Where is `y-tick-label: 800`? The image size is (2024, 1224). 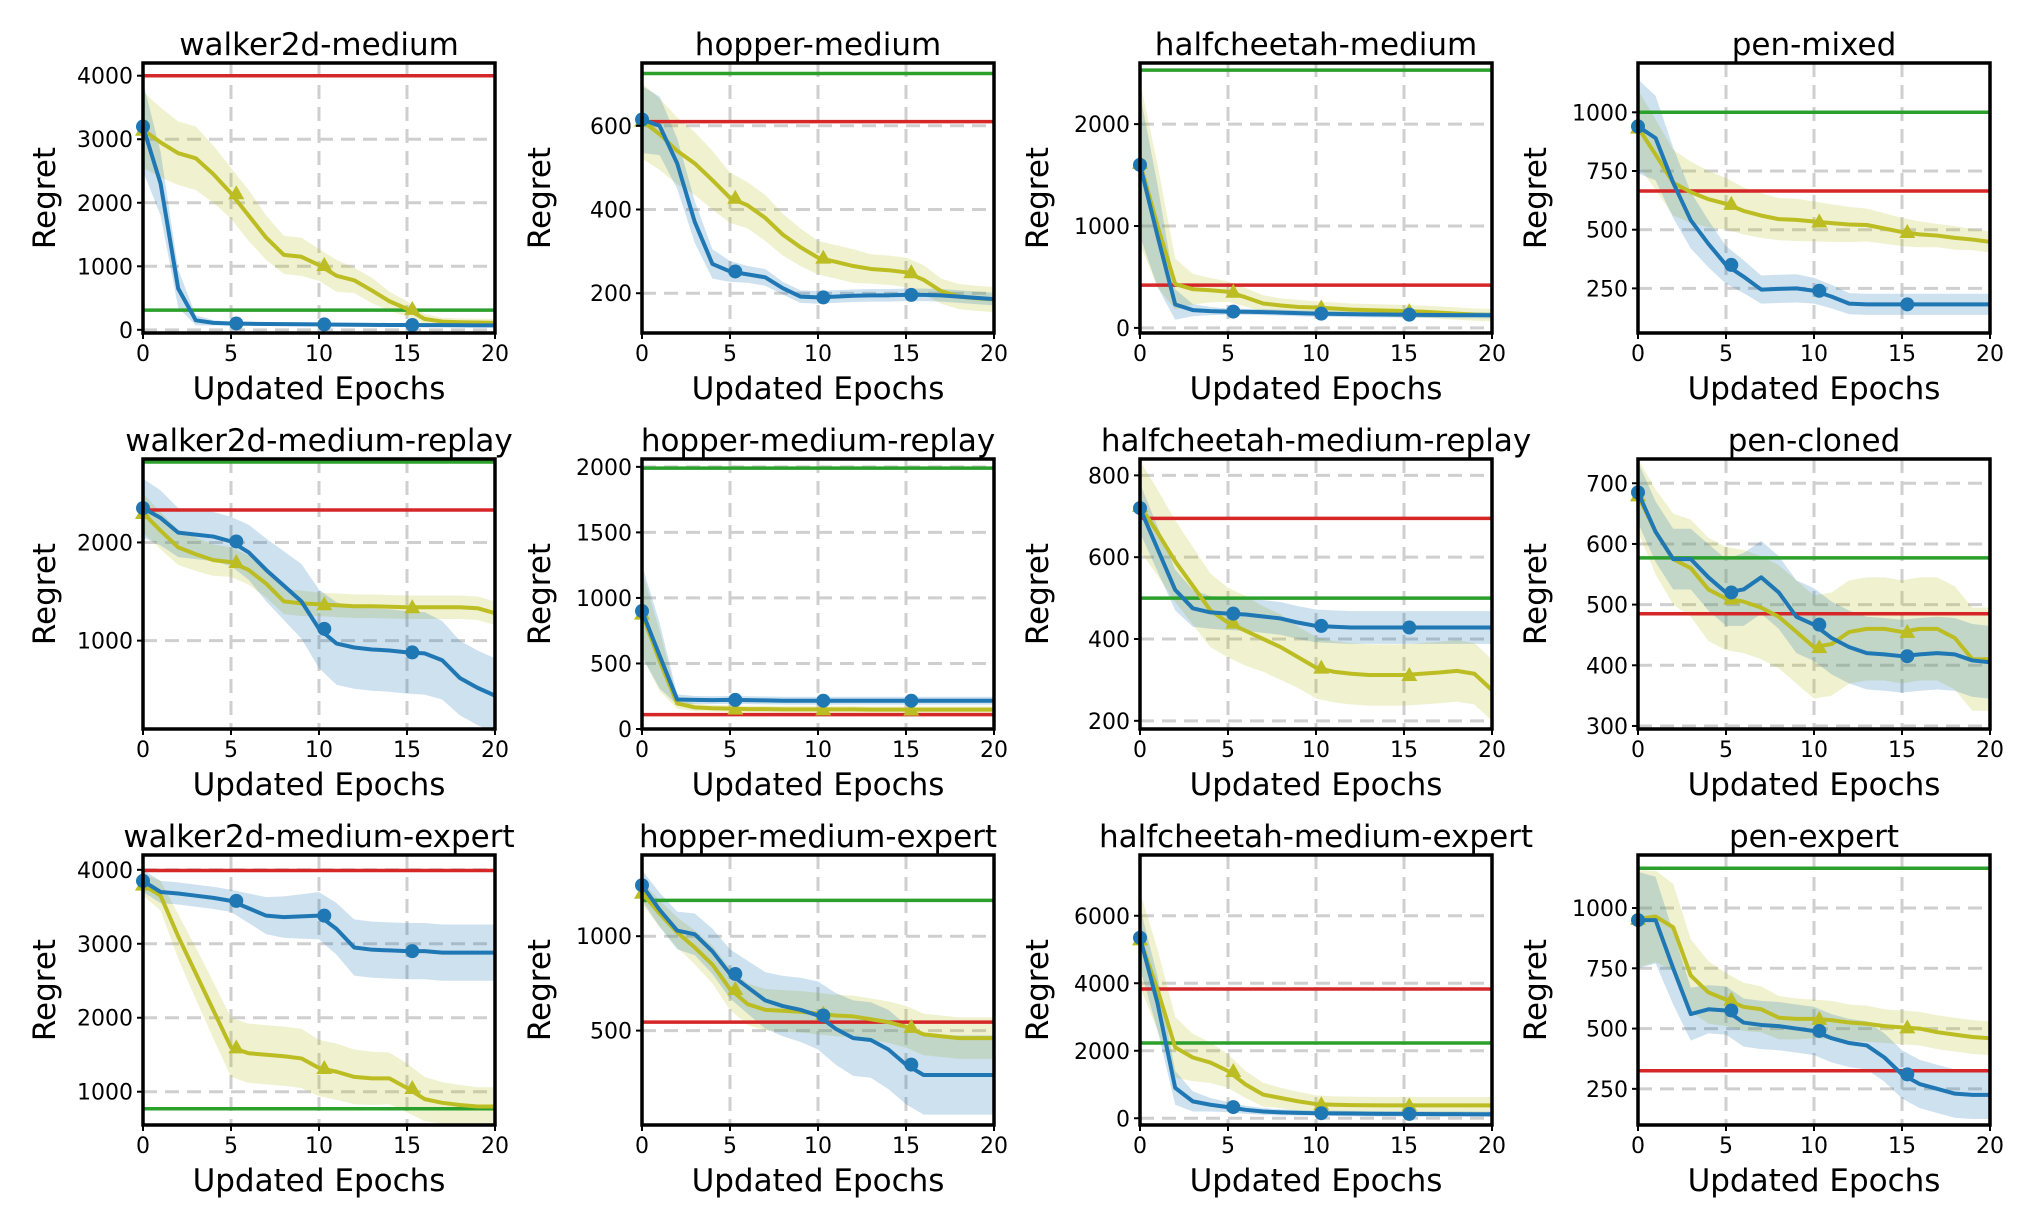 y-tick-label: 800 is located at coordinates (1109, 476).